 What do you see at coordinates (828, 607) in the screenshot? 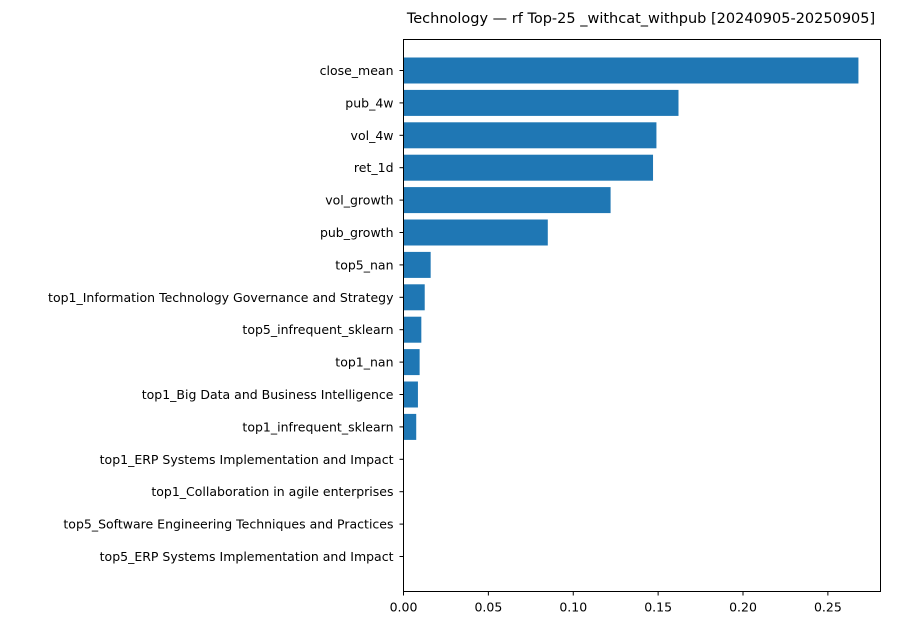
I see `x-tick-label: 0.25` at bounding box center [828, 607].